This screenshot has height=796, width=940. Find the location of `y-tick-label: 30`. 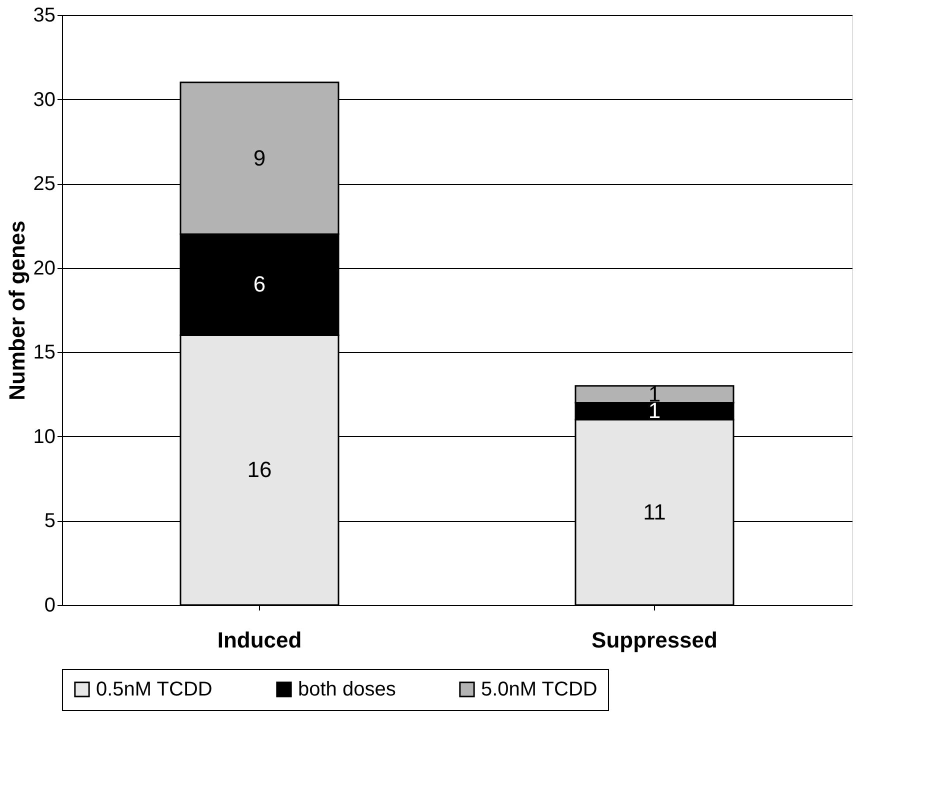

y-tick-label: 30 is located at coordinates (44, 99).